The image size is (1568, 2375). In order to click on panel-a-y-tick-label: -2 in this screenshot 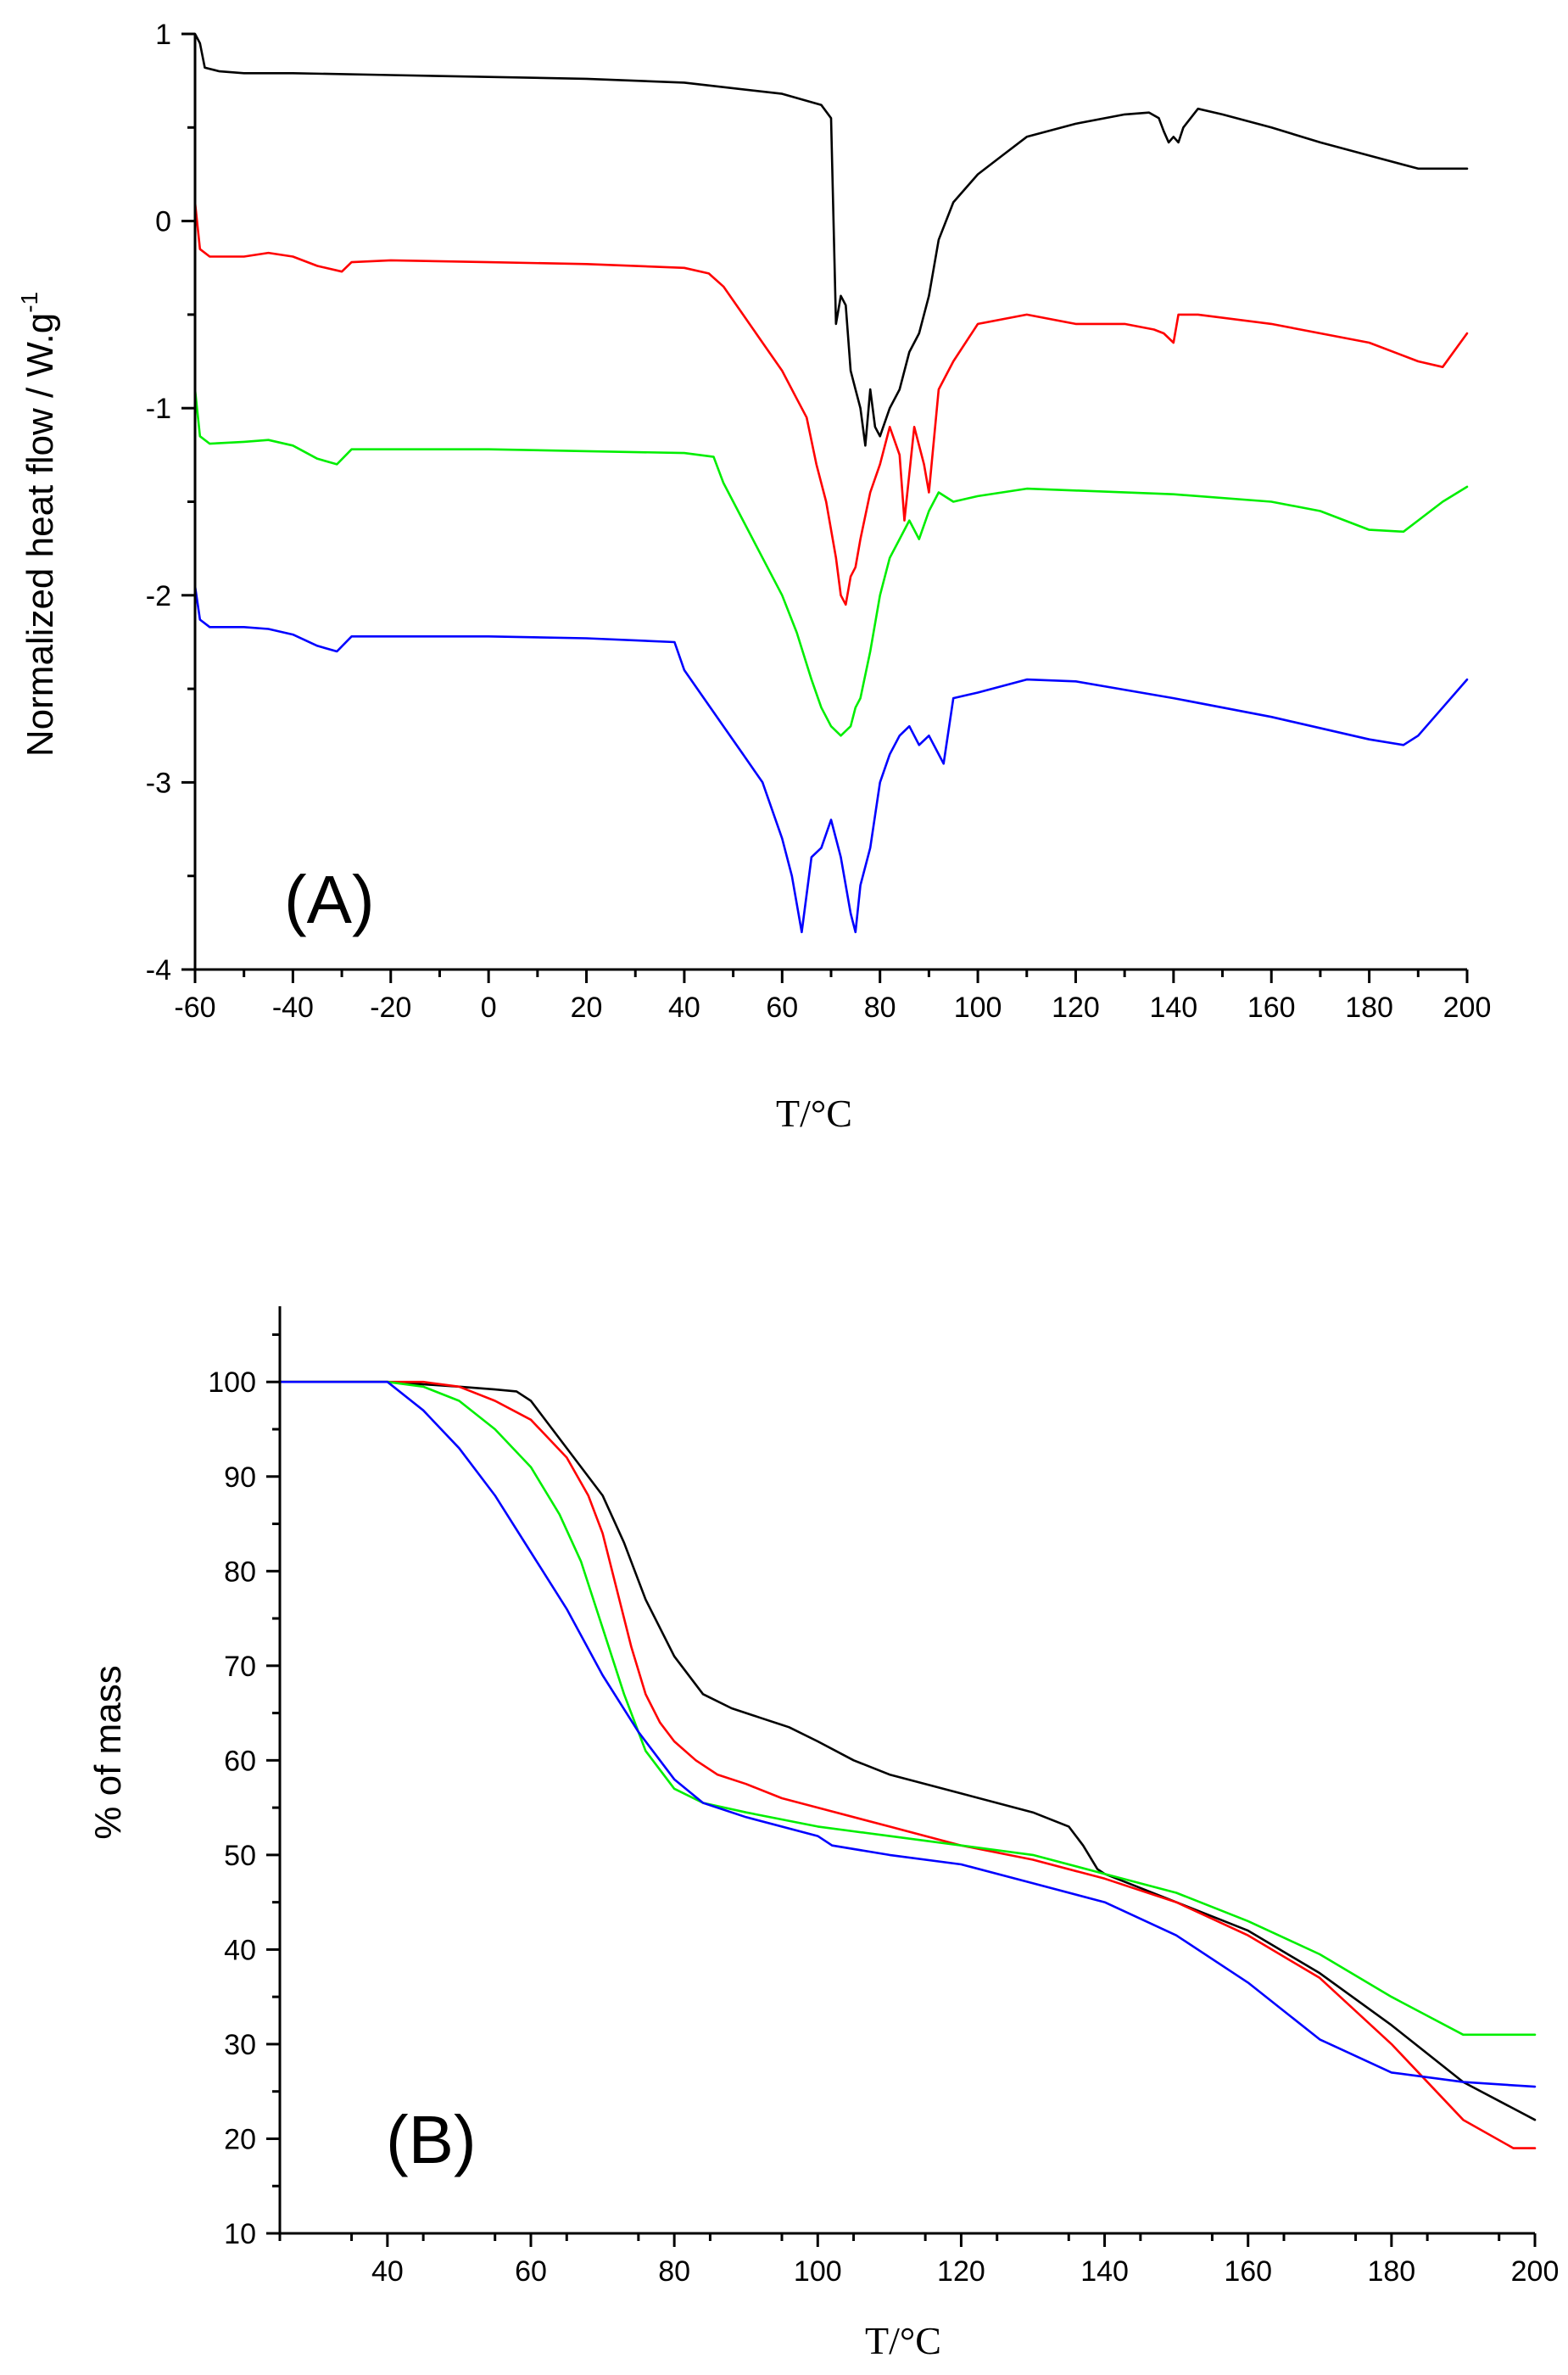, I will do `click(159, 596)`.